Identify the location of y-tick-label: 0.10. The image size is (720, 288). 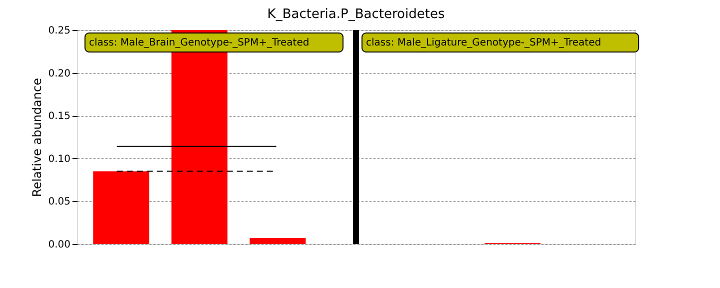
(59, 159).